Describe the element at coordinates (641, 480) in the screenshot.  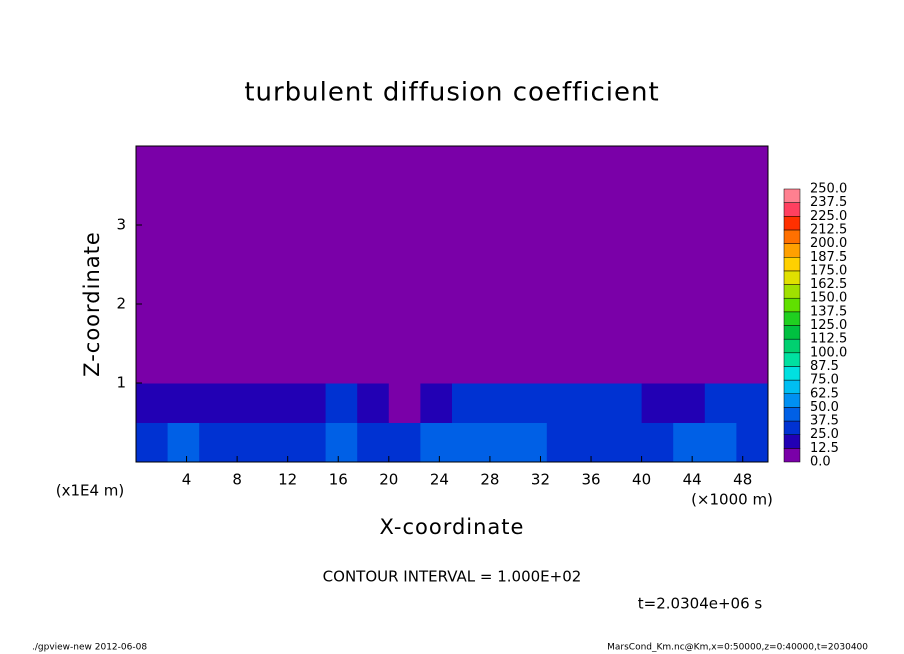
I see `x-tick-label: 40` at that location.